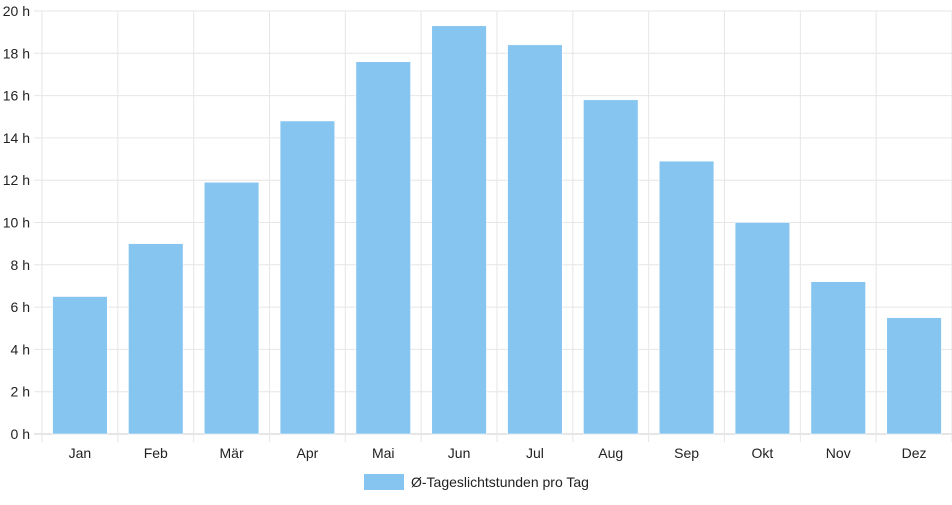 This screenshot has width=952, height=505. Describe the element at coordinates (16, 180) in the screenshot. I see `y-tick-label: 12 h` at that location.